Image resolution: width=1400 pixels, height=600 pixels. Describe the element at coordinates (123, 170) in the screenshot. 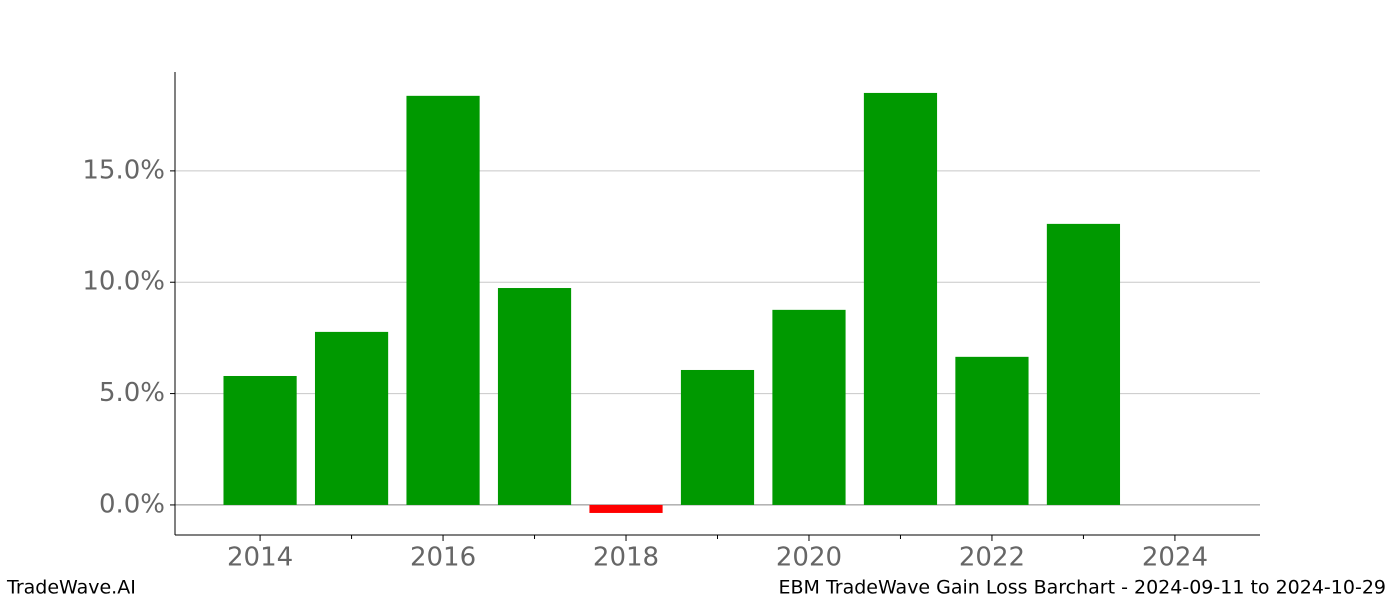

I see `y-tick-label: 15.0%` at that location.